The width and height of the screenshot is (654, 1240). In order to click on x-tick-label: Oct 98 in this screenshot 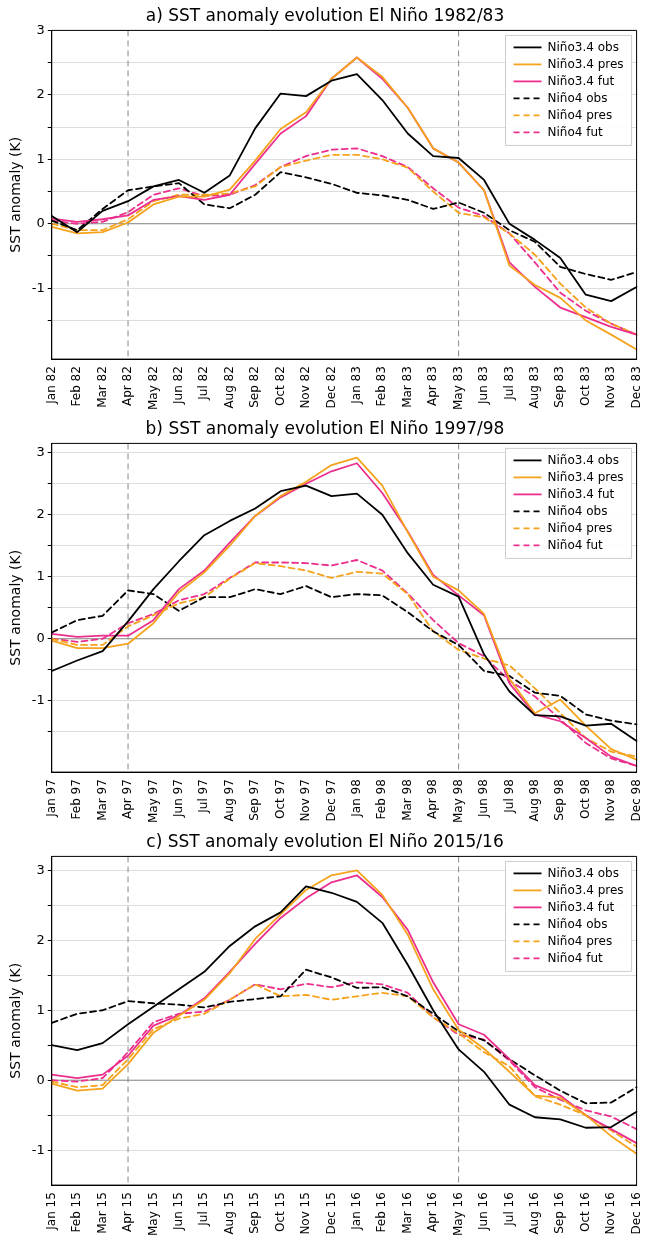, I will do `click(584, 799)`.